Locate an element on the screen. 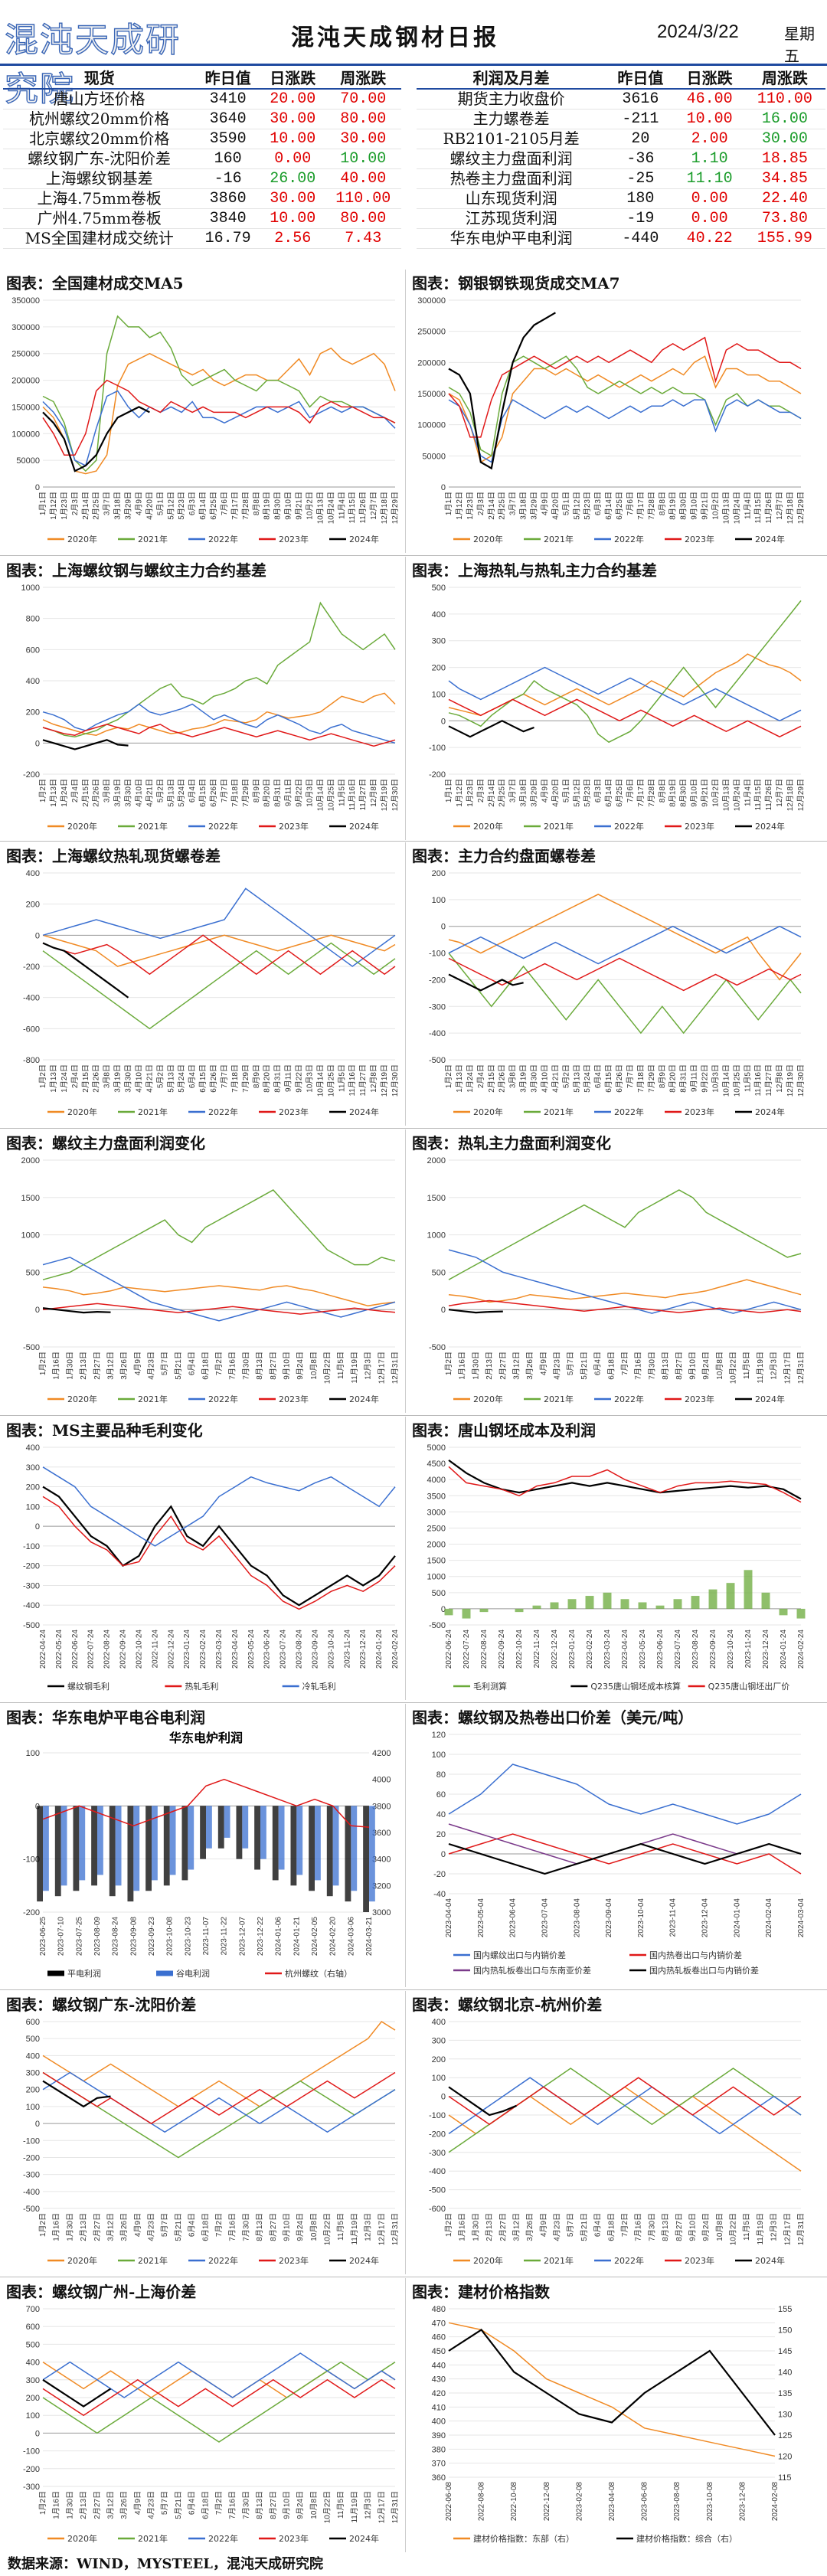  x-tick-label: 6月15日 is located at coordinates (203, 793).